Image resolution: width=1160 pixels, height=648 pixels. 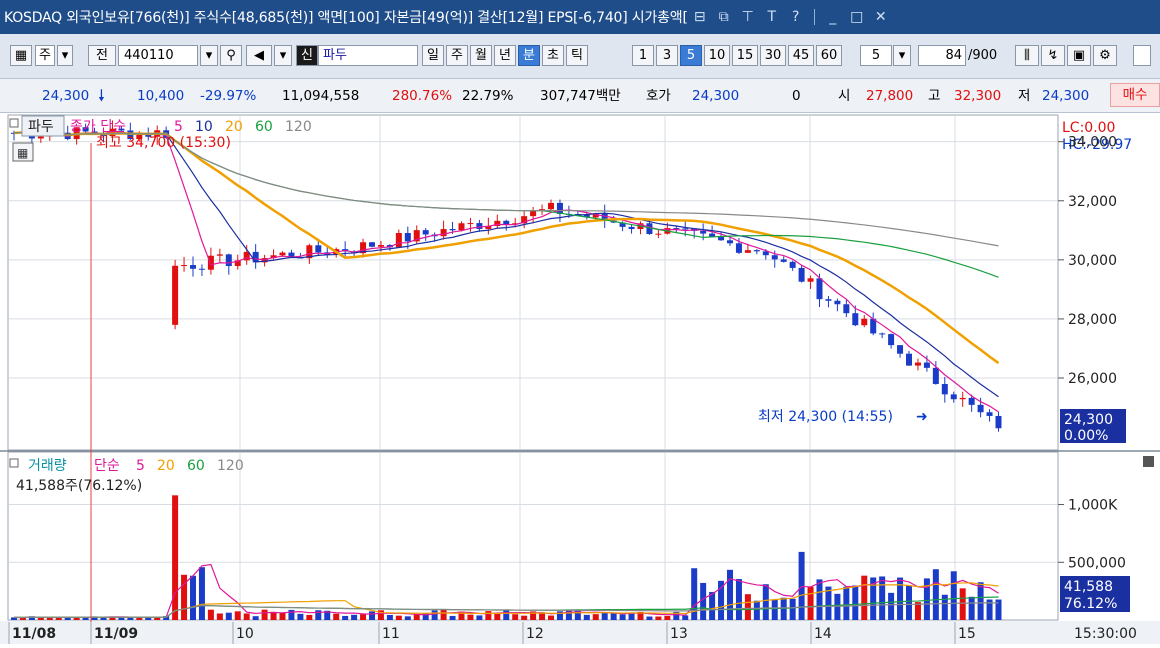 I want to click on page-input: 84, so click(x=942, y=55).